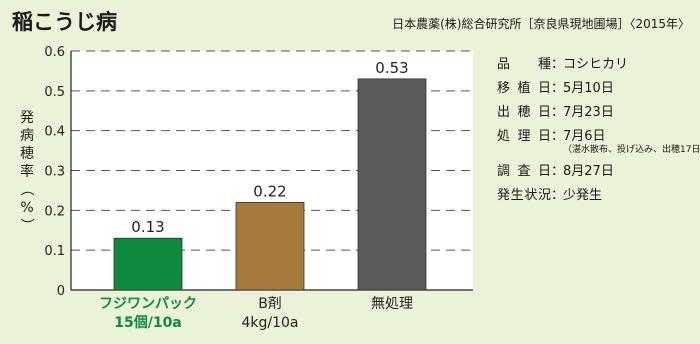 The image size is (700, 344). I want to click on y-tick-label: 0.2, so click(54, 211).